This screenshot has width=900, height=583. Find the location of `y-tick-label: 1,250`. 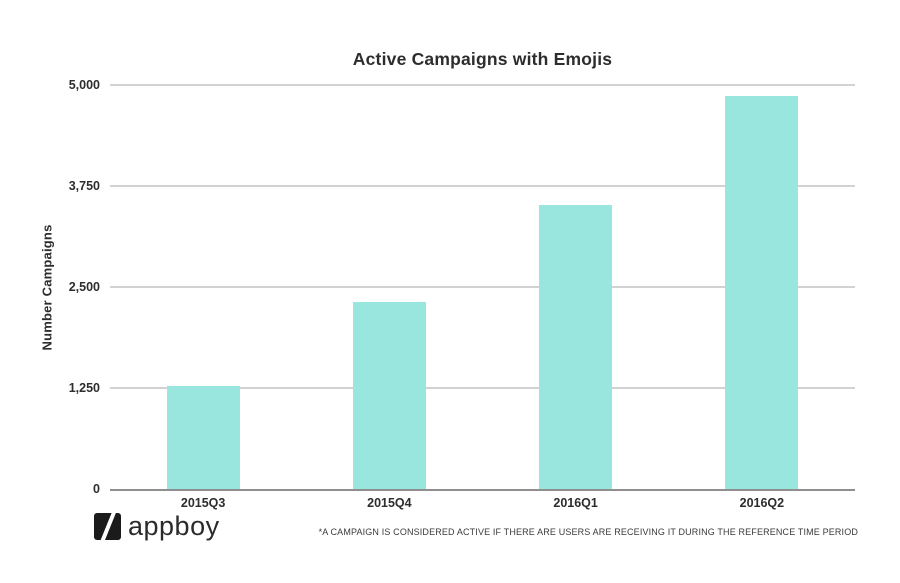

y-tick-label: 1,250 is located at coordinates (84, 388).